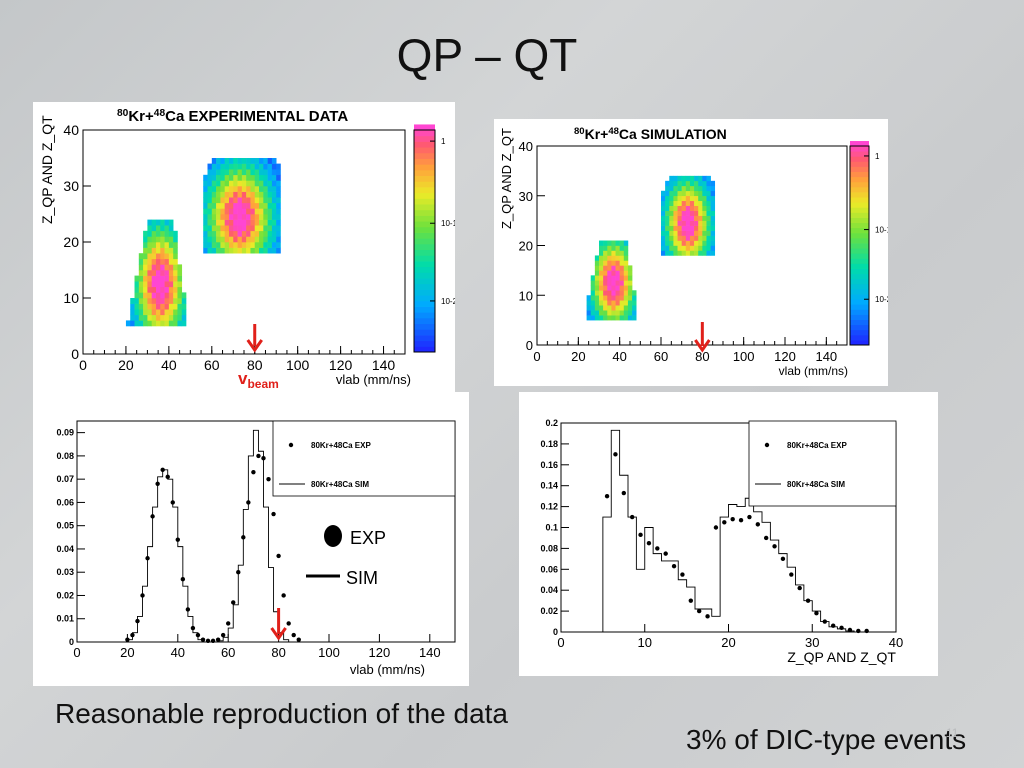  What do you see at coordinates (341, 445) in the screenshot?
I see `legend-exp-label: 80Kr+48Ca EXP` at bounding box center [341, 445].